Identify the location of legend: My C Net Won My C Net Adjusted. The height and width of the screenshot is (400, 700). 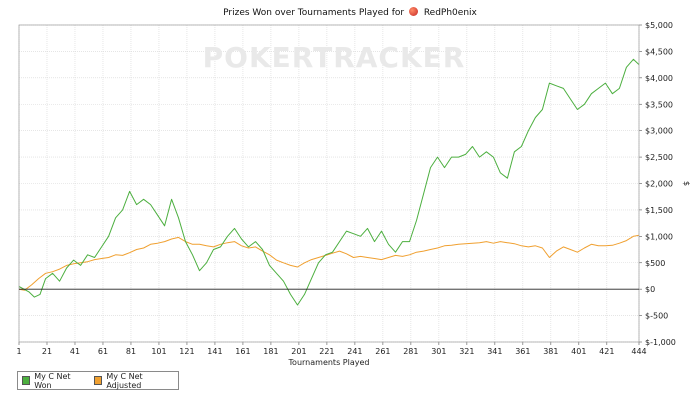
(98, 380).